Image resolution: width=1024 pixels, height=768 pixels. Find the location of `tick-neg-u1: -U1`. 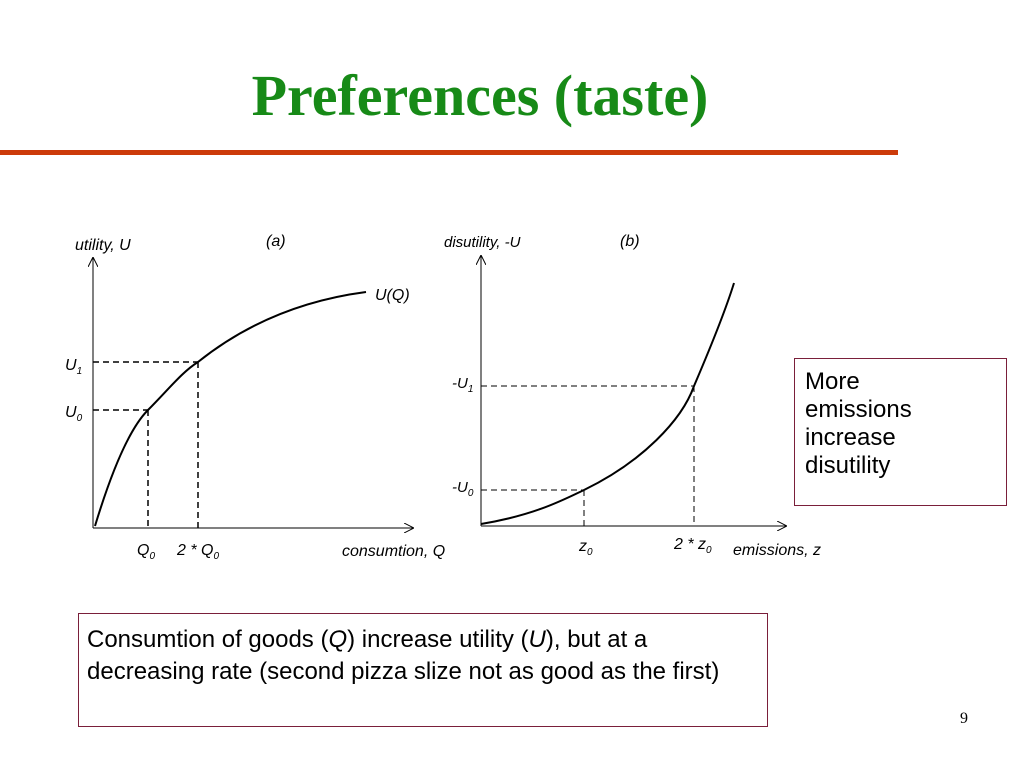

tick-neg-u1: -U1 is located at coordinates (462, 385).